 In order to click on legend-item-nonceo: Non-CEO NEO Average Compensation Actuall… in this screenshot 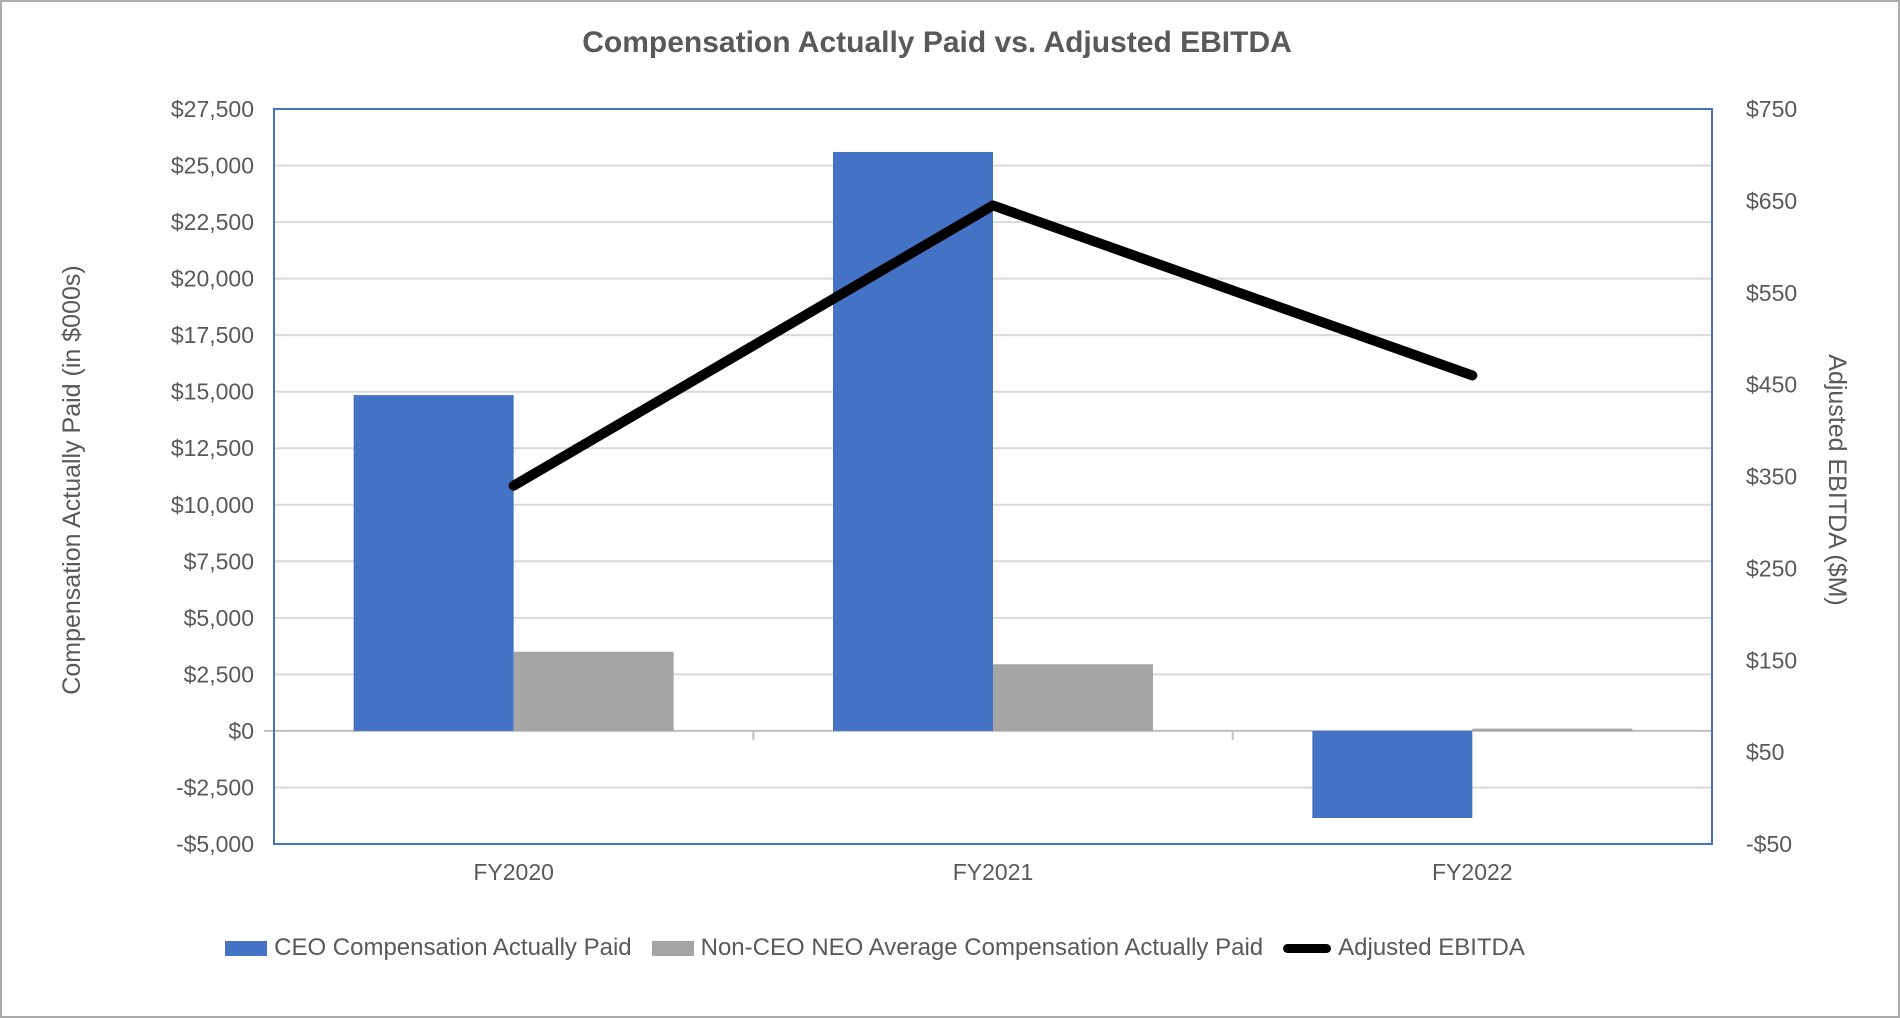, I will do `click(957, 948)`.